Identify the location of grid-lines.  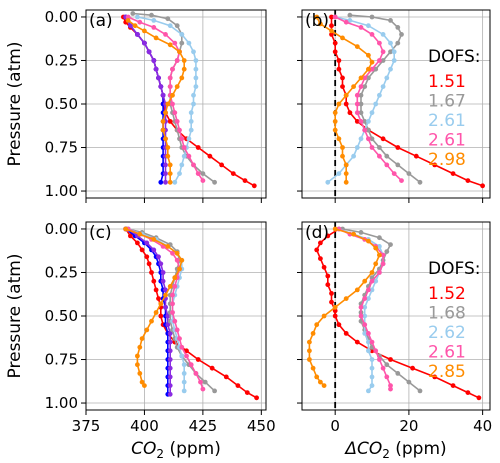
(175, 104).